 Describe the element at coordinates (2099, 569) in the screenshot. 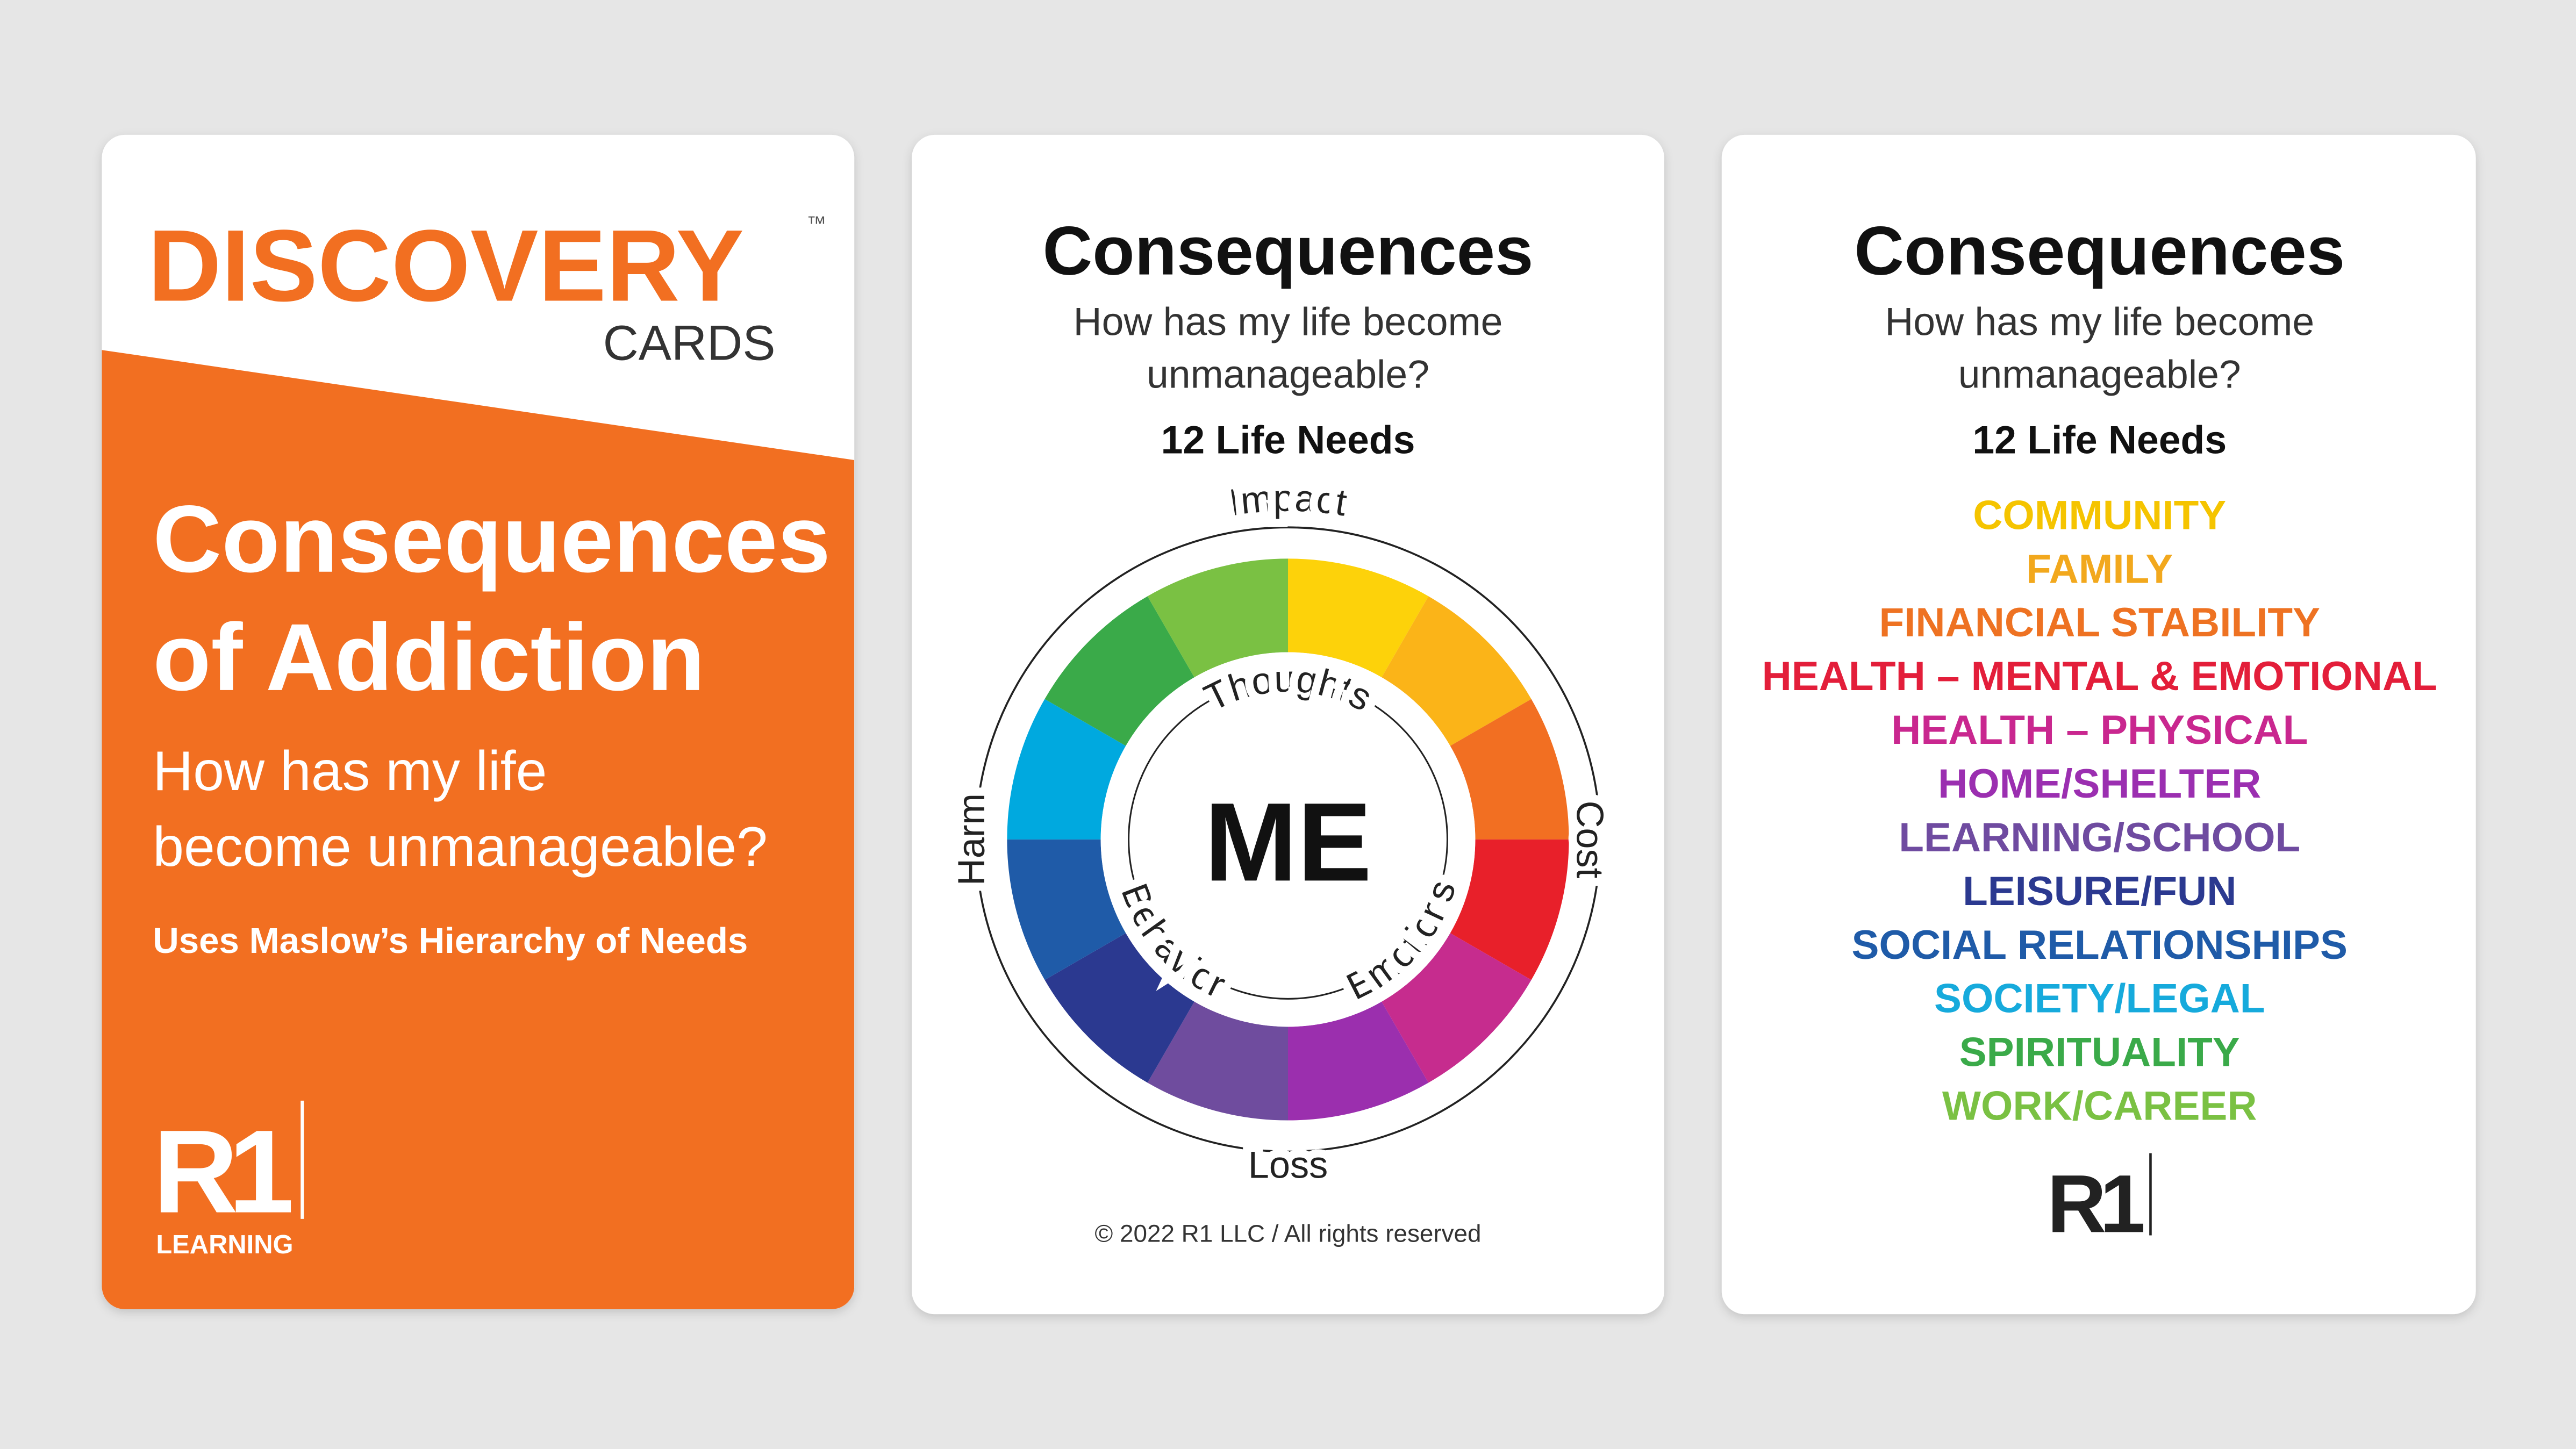

I see `need-label: FAMILY` at that location.